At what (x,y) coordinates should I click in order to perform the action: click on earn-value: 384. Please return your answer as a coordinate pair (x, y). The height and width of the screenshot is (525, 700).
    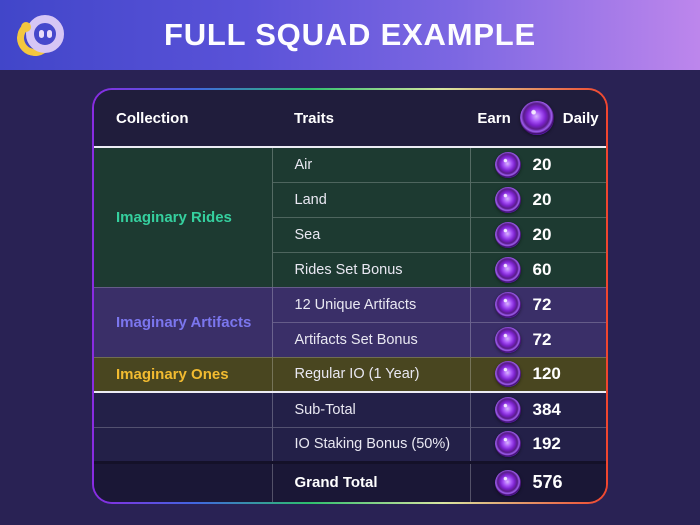
    Looking at the image, I should click on (546, 409).